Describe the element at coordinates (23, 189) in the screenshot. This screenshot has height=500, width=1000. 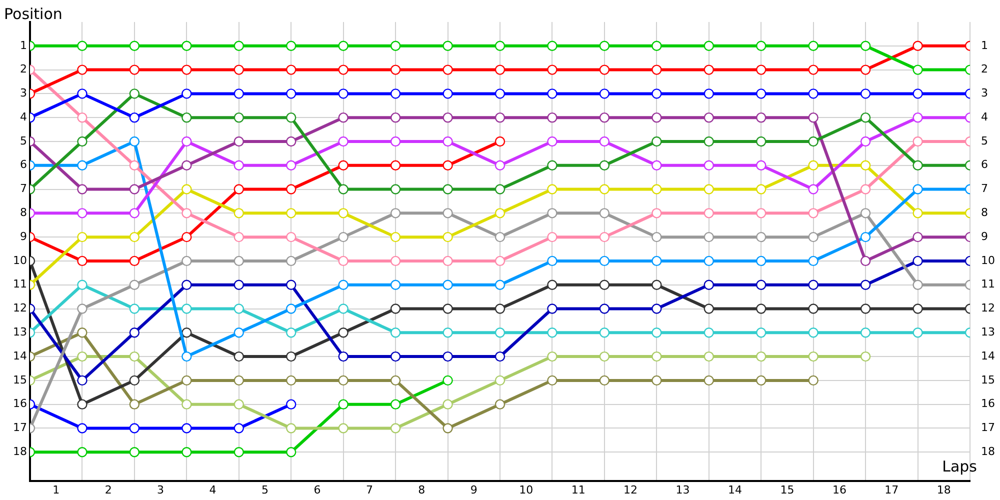
I see `y-tick-label: 7` at that location.